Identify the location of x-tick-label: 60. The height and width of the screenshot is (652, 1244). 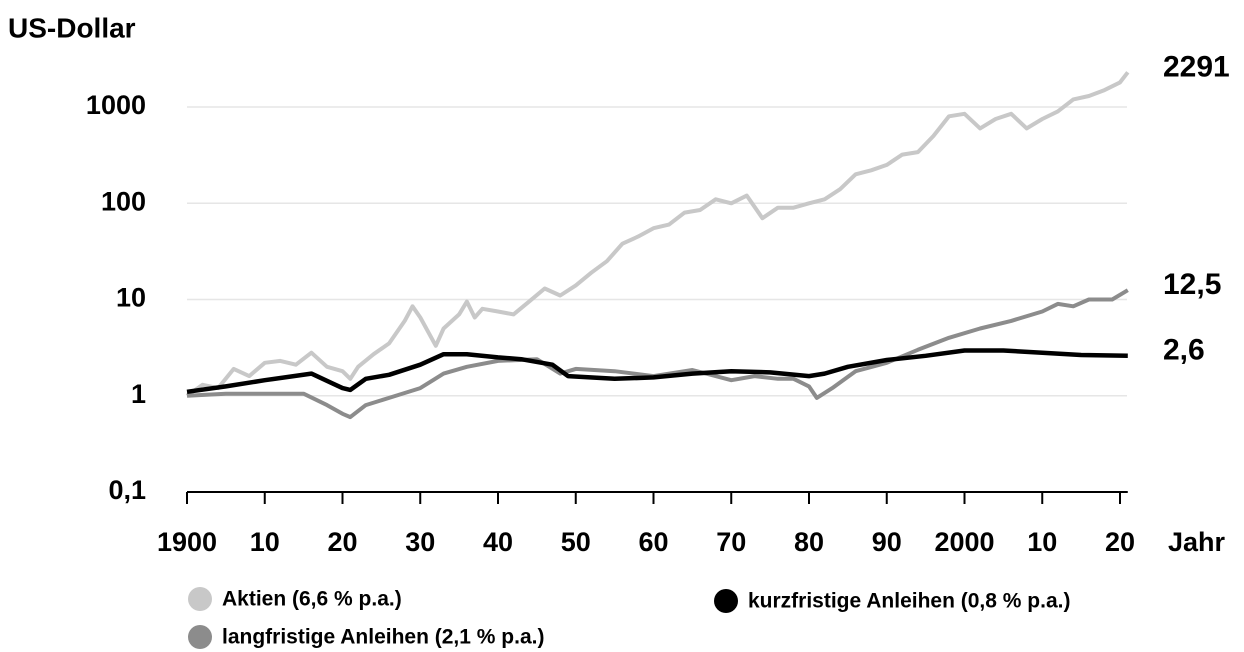
(653, 542).